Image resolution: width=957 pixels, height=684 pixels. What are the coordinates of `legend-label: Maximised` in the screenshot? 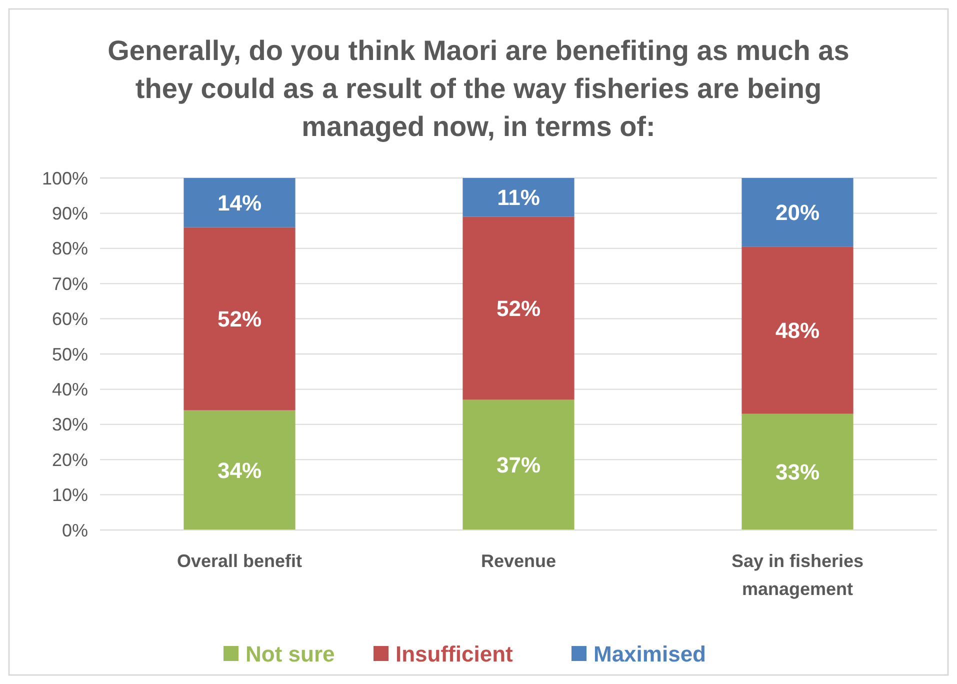 It's located at (650, 654).